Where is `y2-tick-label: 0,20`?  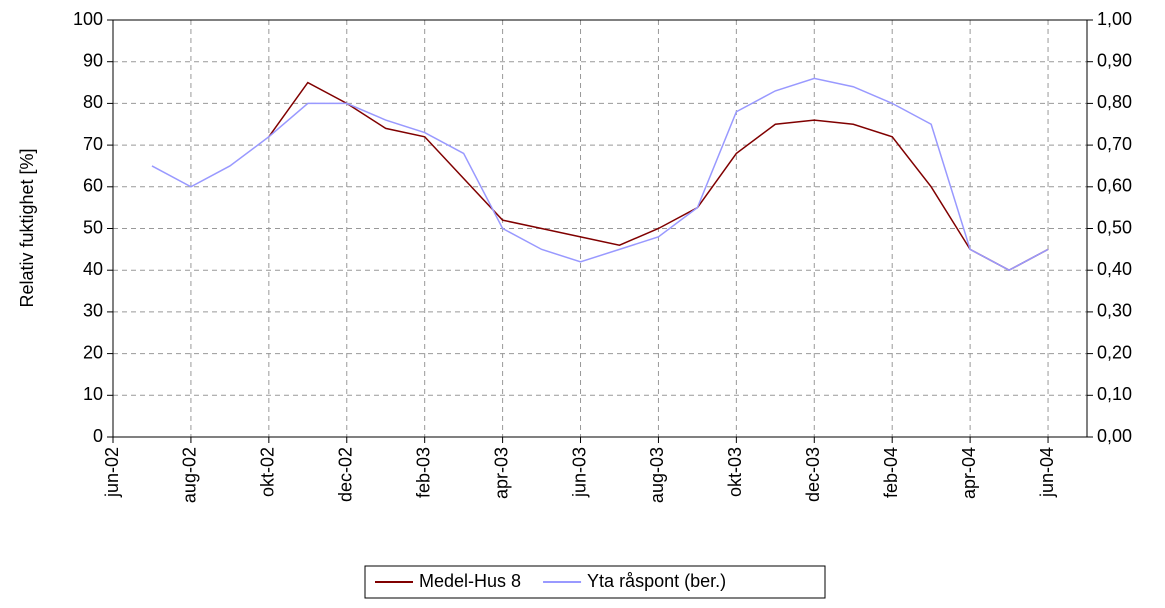 y2-tick-label: 0,20 is located at coordinates (1114, 352).